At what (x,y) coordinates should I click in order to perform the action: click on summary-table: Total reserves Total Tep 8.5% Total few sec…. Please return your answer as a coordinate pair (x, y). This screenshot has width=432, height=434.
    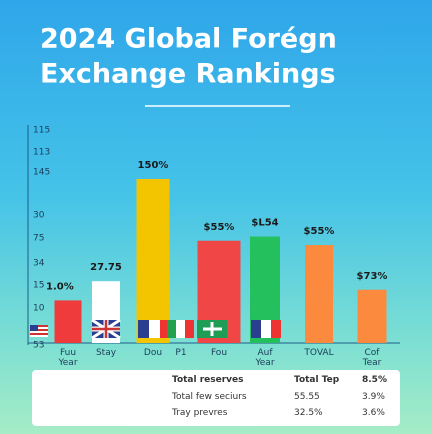
    Looking at the image, I should click on (216, 398).